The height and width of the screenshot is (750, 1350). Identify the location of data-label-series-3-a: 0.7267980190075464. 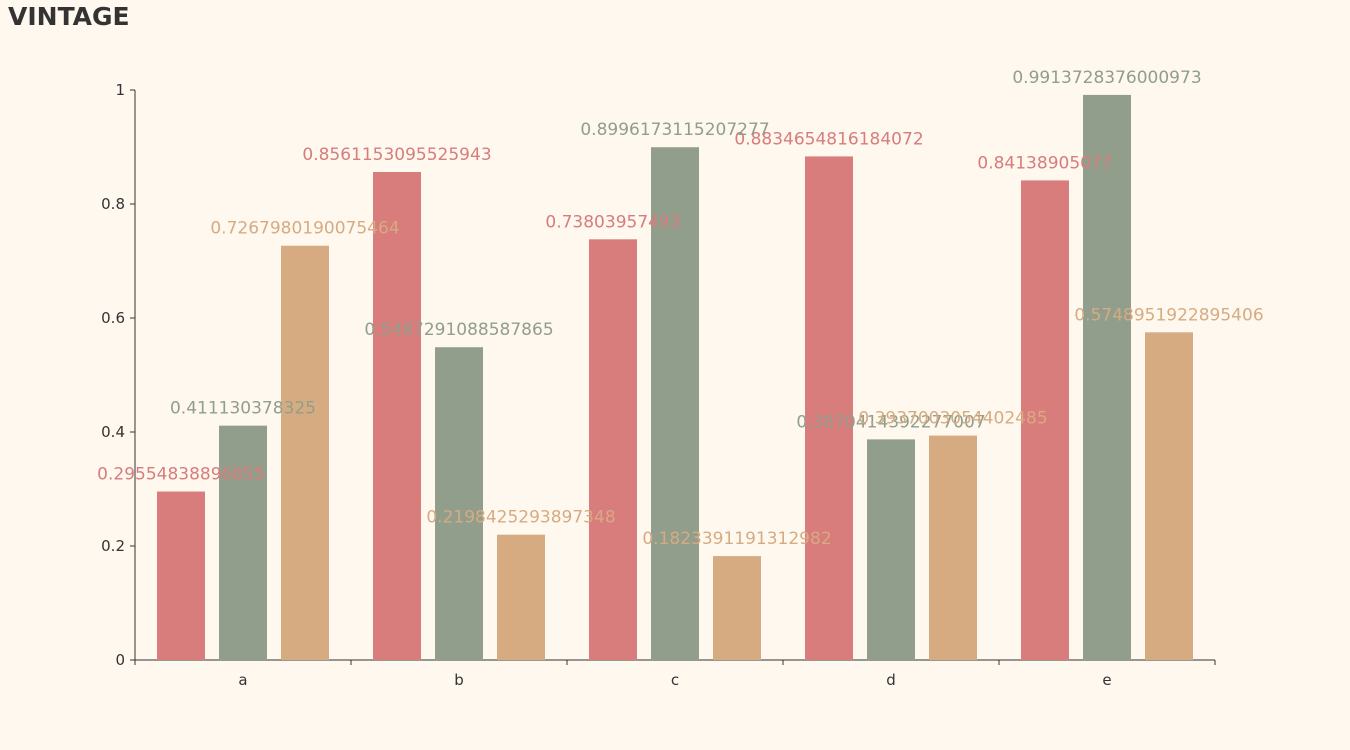
(304, 229).